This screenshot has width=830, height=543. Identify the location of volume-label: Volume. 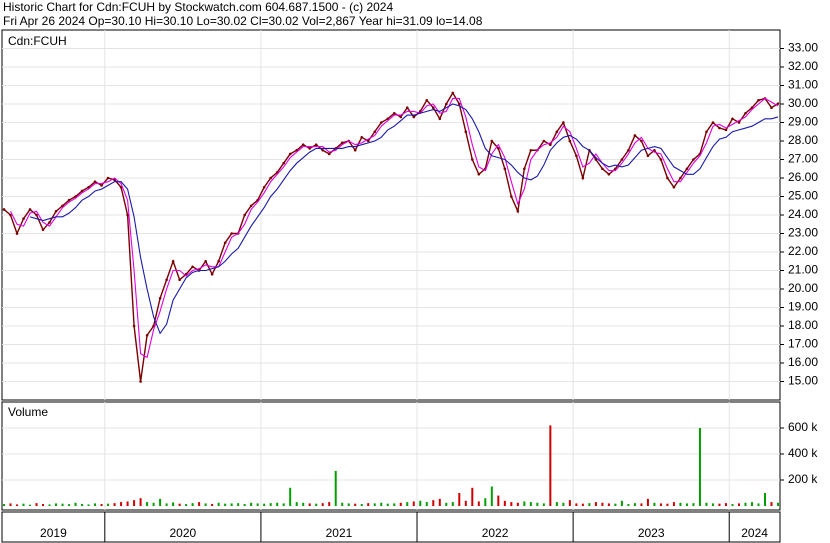
(28, 412).